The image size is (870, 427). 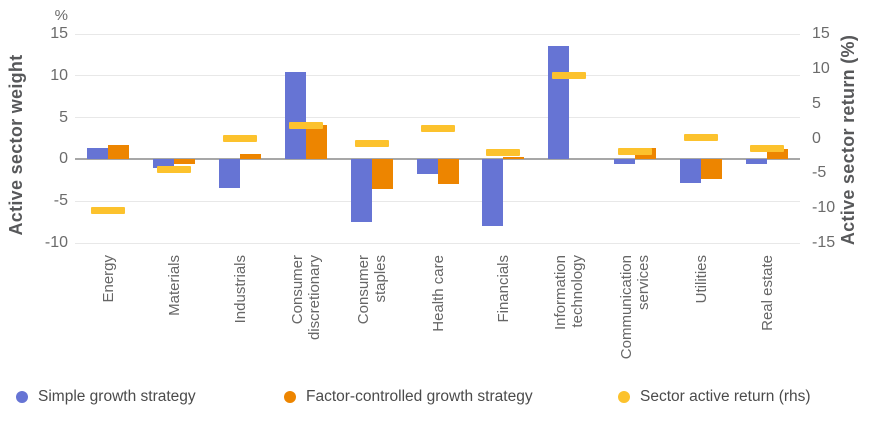 I want to click on right-axis-tick: -10, so click(x=824, y=208).